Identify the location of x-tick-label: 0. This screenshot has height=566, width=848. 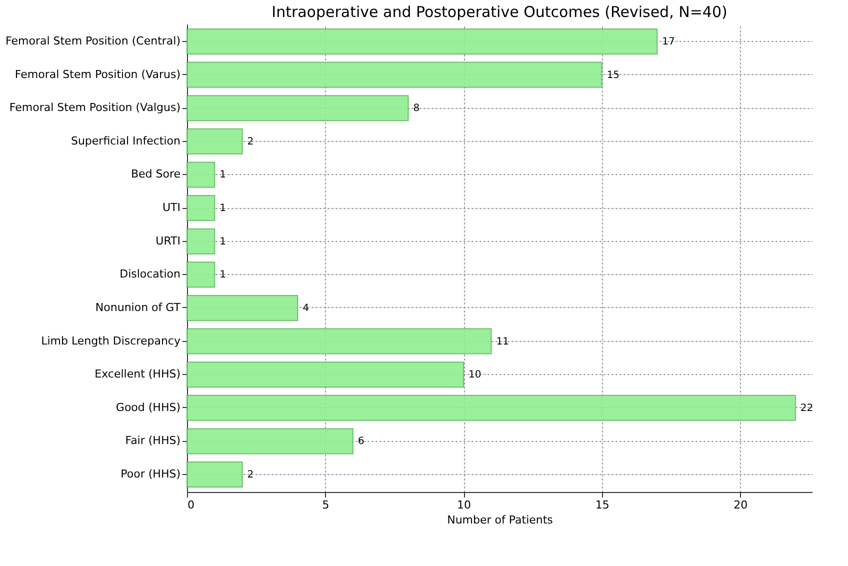
(191, 505).